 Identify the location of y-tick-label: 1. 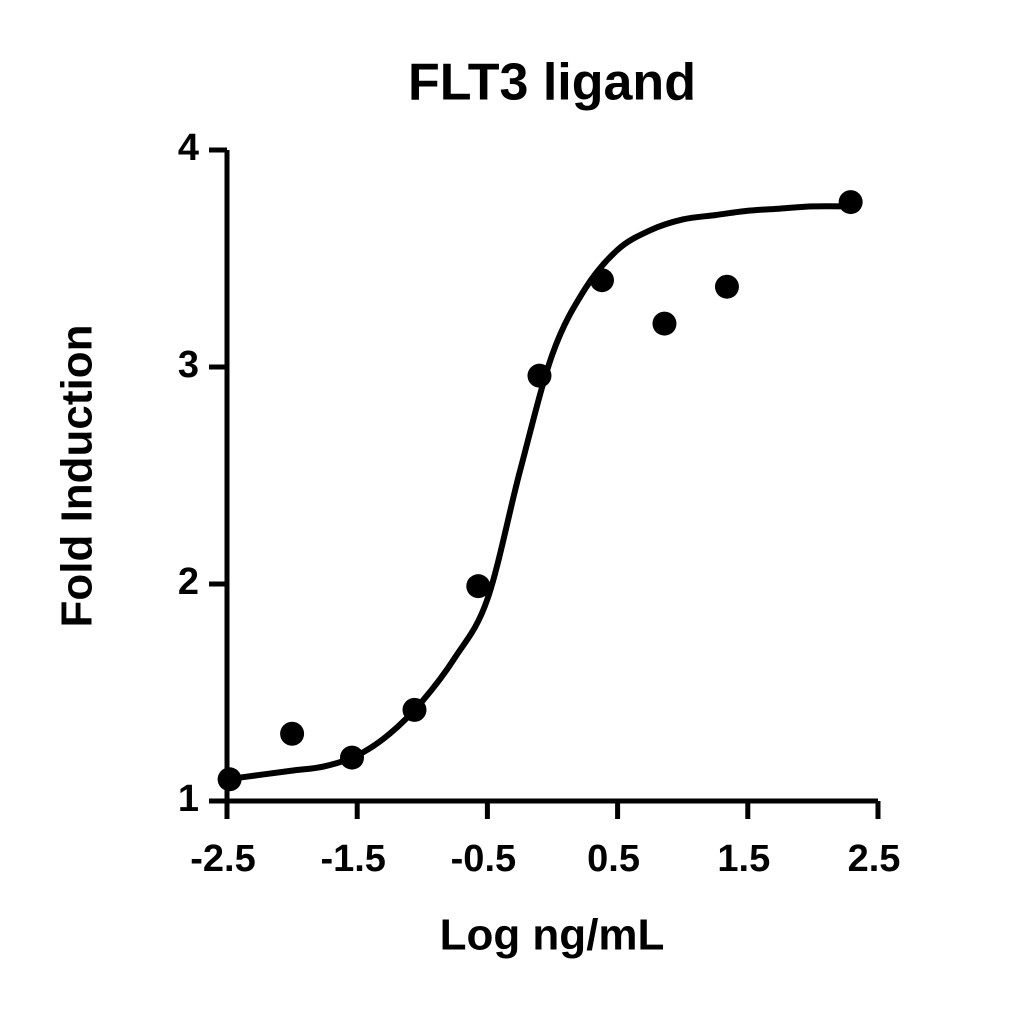
(188, 799).